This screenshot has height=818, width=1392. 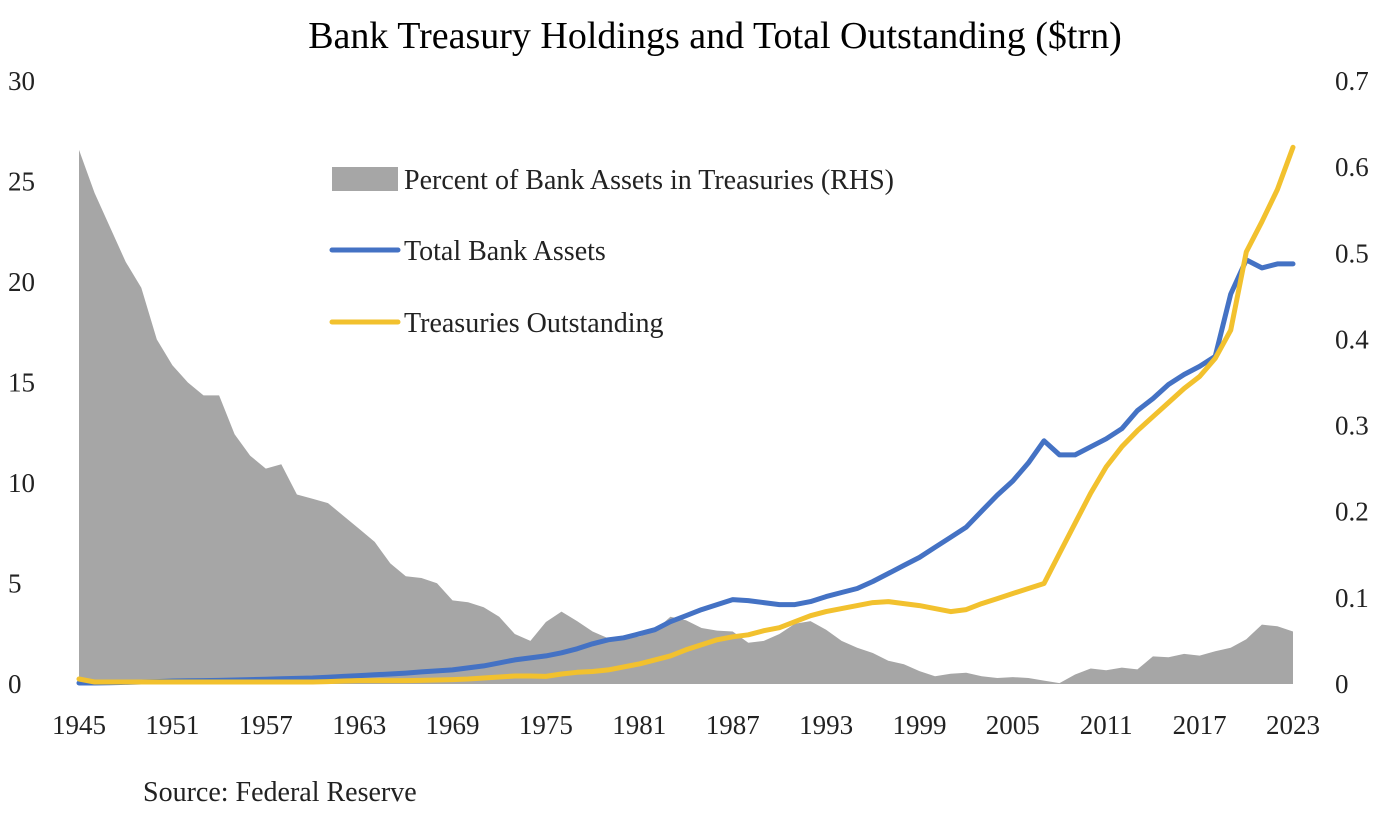 What do you see at coordinates (1352, 426) in the screenshot?
I see `right-axis-tick-label: 0.3` at bounding box center [1352, 426].